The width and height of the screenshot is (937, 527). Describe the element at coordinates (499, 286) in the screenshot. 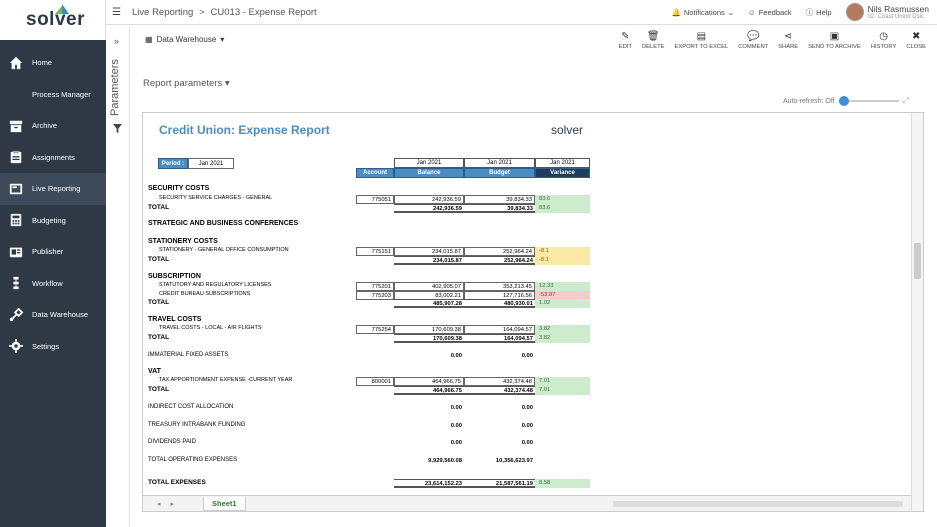

I see `budget-cell: 353,213.45` at that location.